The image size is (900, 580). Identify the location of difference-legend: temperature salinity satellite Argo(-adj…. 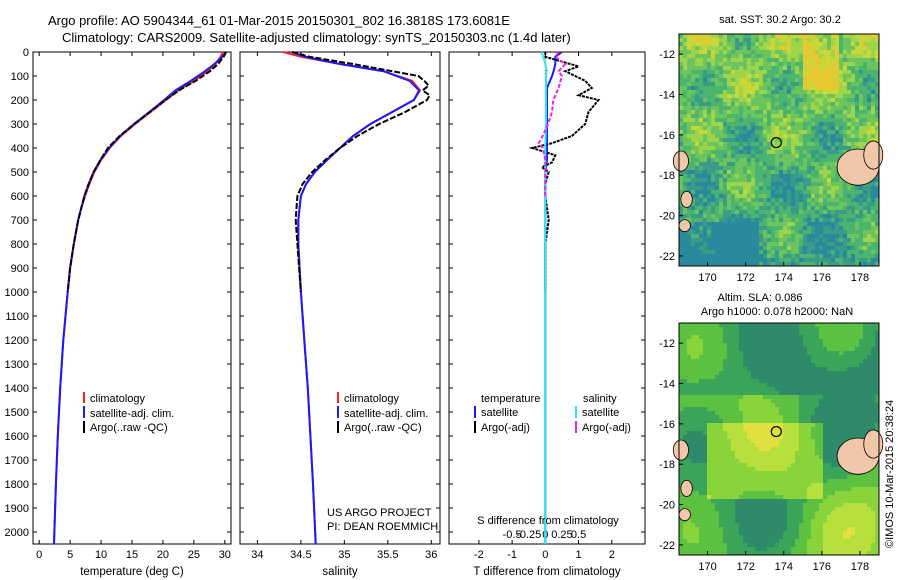
(552, 413).